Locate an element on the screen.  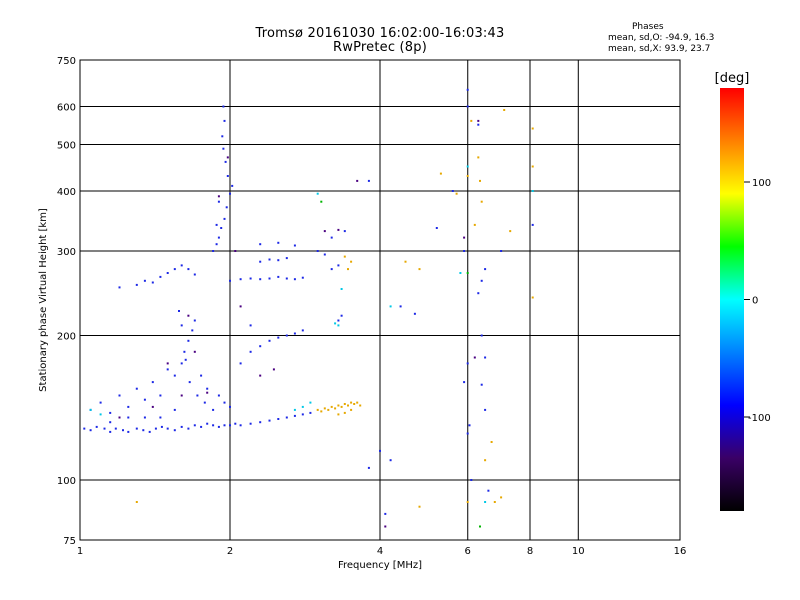
phases-legend-x-mode: mean, sd,X: 93.9, 23.7 is located at coordinates (659, 49).